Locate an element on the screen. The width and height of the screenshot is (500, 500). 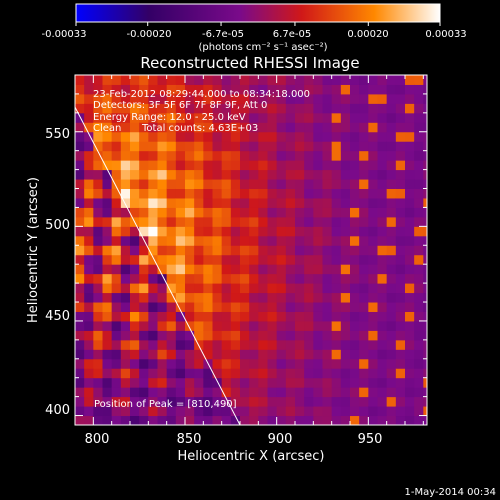
y-tick-label-450: 450 is located at coordinates (57, 316).